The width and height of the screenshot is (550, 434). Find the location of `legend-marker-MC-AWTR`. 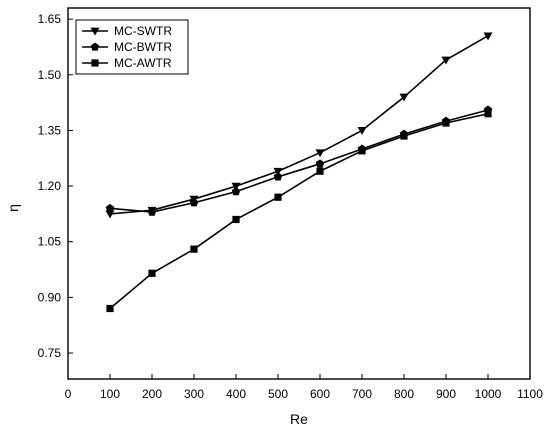

legend-marker-MC-AWTR is located at coordinates (95, 63).